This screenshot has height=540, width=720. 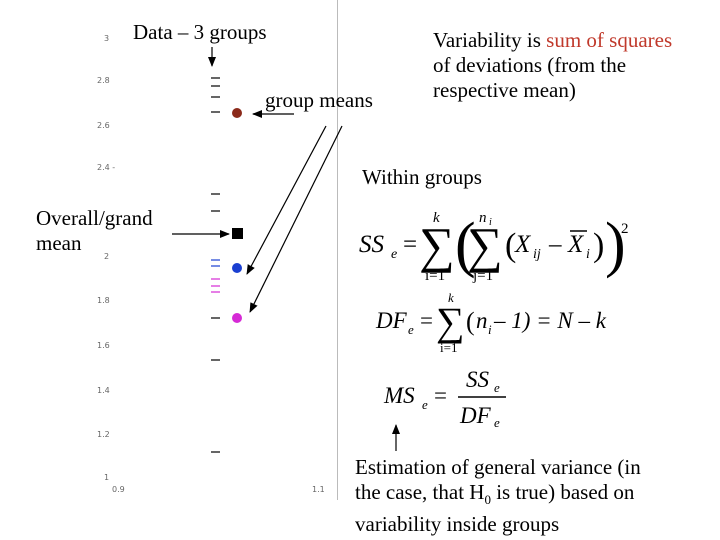 What do you see at coordinates (625, 229) in the screenshot?
I see `sse-power: 2` at bounding box center [625, 229].